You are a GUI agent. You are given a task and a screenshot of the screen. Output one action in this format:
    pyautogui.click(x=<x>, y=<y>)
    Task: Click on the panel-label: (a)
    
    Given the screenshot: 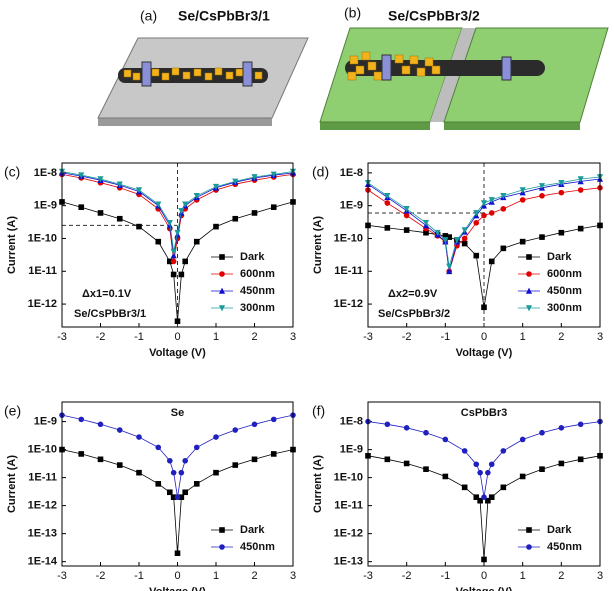 What is the action you would take?
    pyautogui.click(x=148, y=16)
    